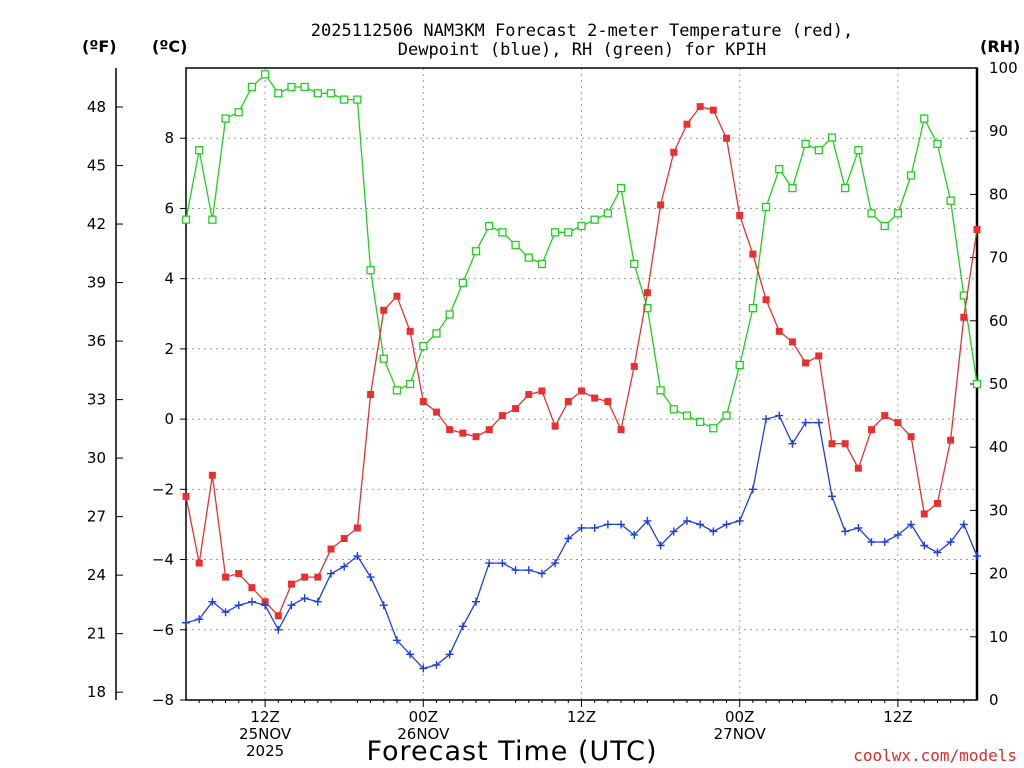 This screenshot has height=768, width=1024. Describe the element at coordinates (998, 637) in the screenshot. I see `rh-tick-label: 10` at that location.